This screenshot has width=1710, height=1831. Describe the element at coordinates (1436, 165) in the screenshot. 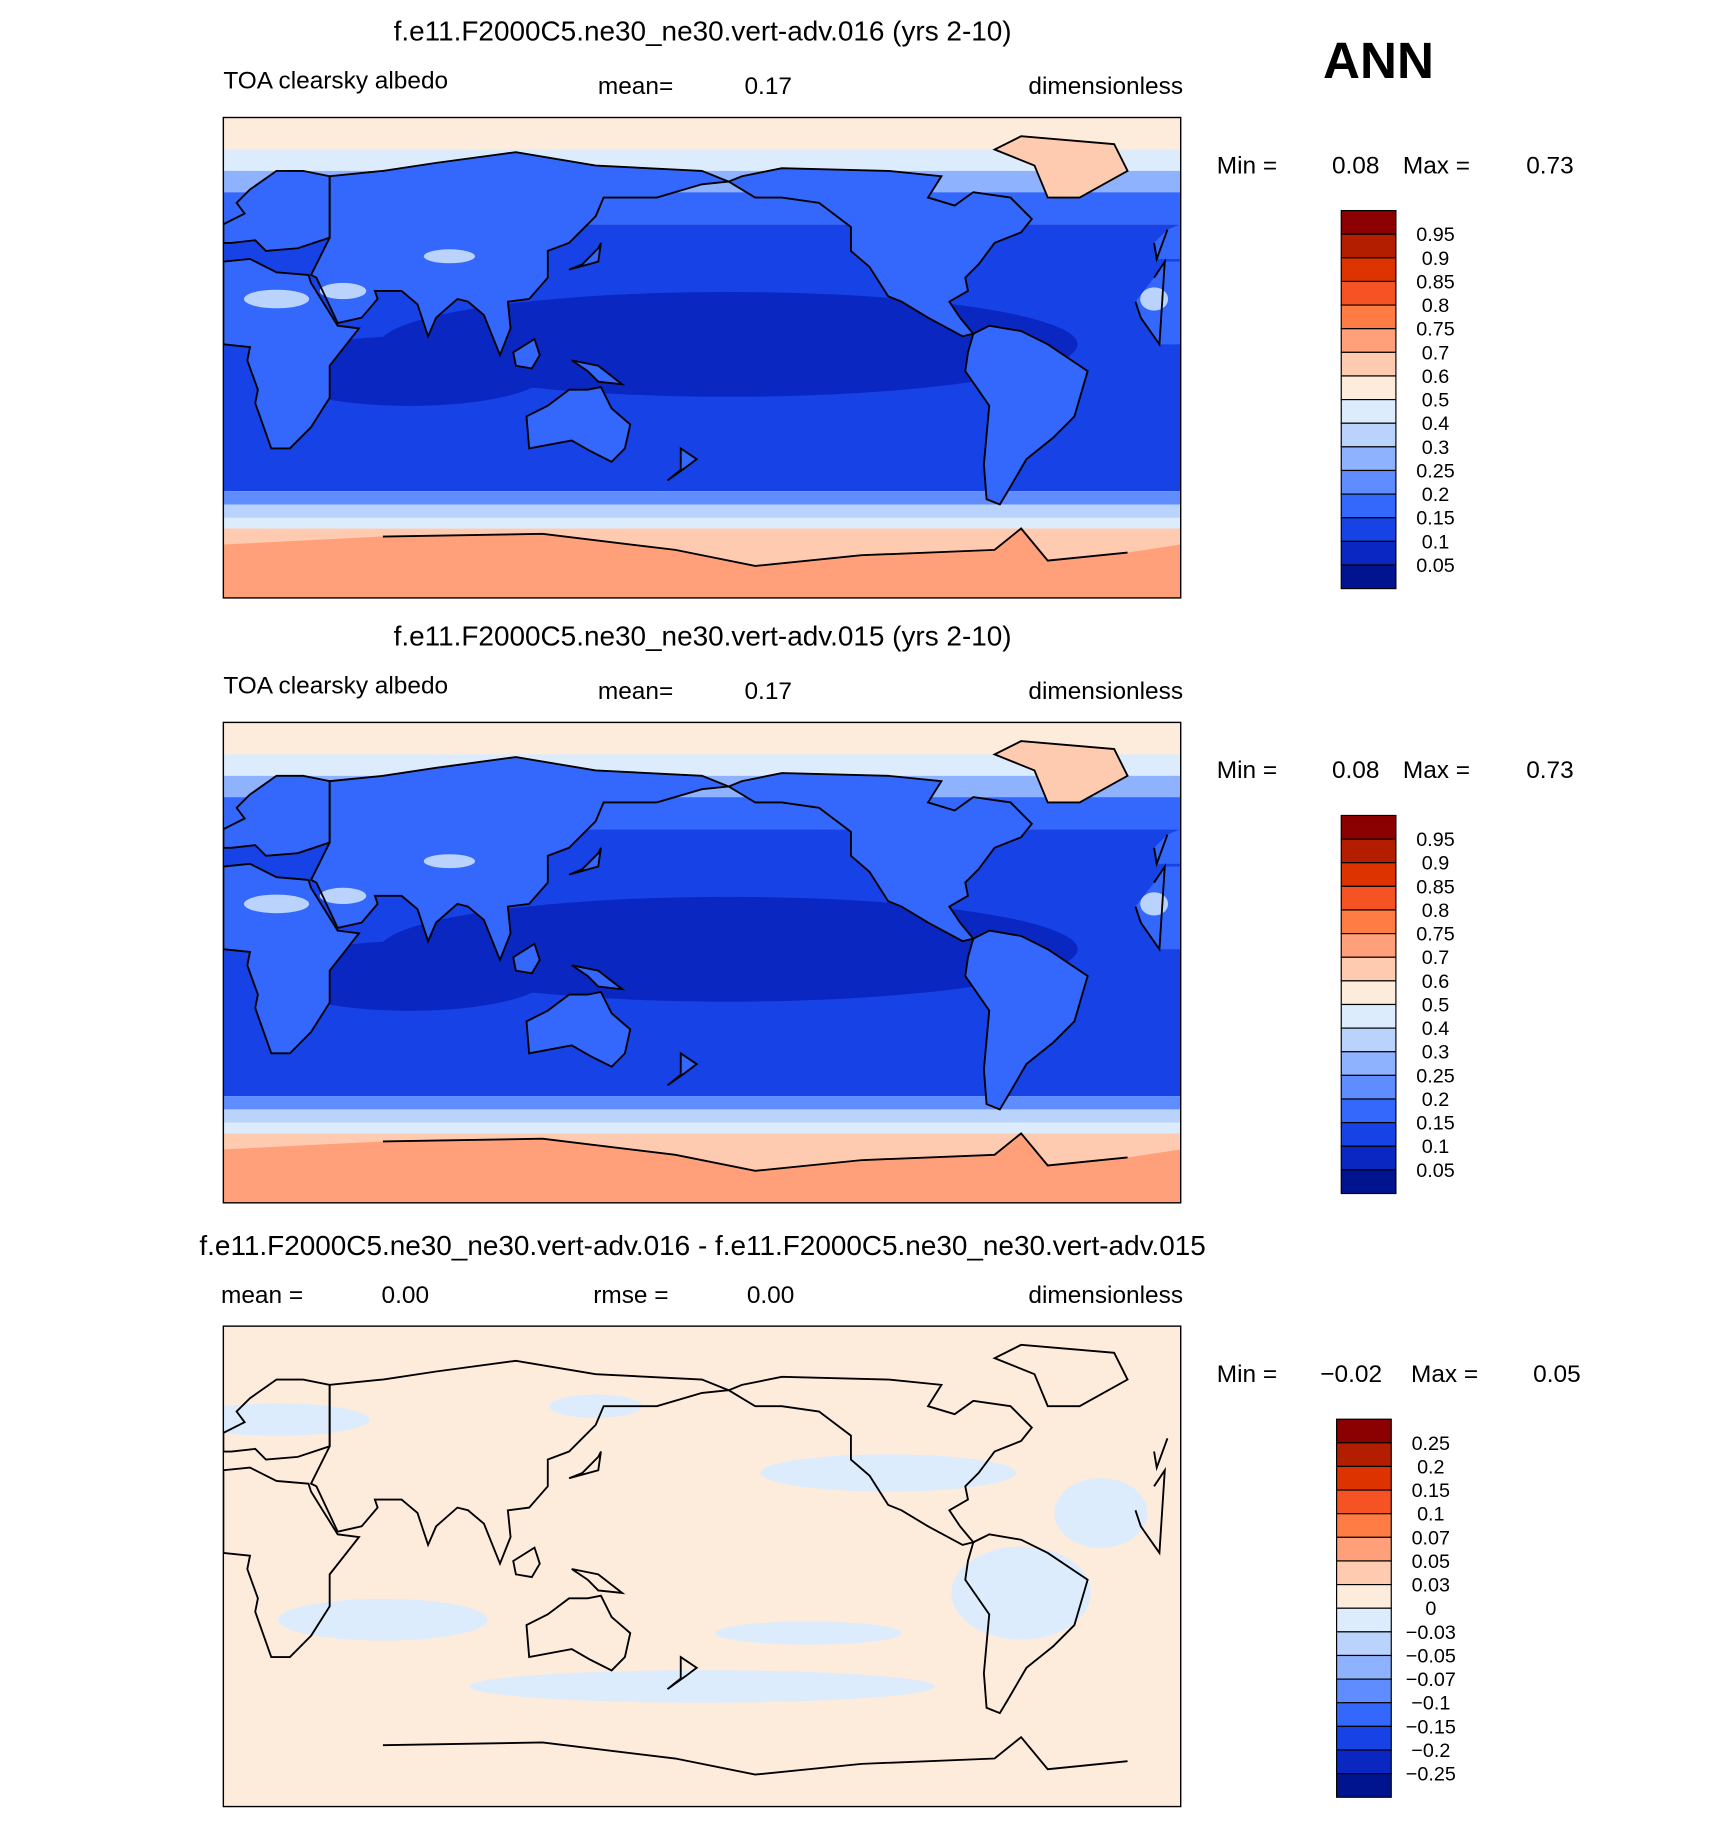

I see `max-label: Max =` at that location.